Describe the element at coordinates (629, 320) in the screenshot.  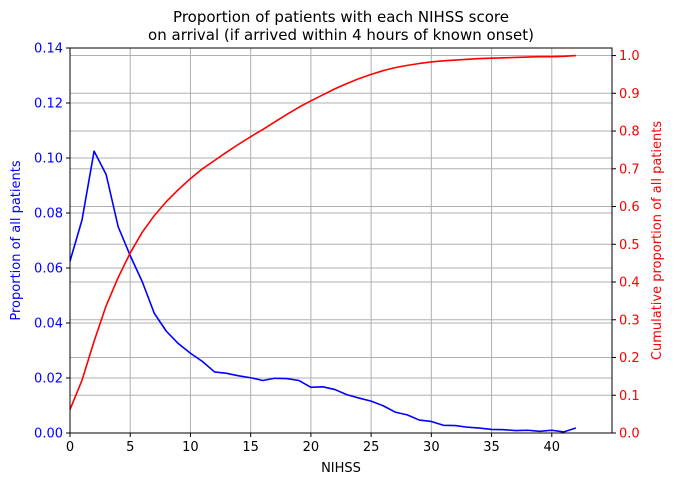
I see `y-right-tick-label: 0.3` at that location.